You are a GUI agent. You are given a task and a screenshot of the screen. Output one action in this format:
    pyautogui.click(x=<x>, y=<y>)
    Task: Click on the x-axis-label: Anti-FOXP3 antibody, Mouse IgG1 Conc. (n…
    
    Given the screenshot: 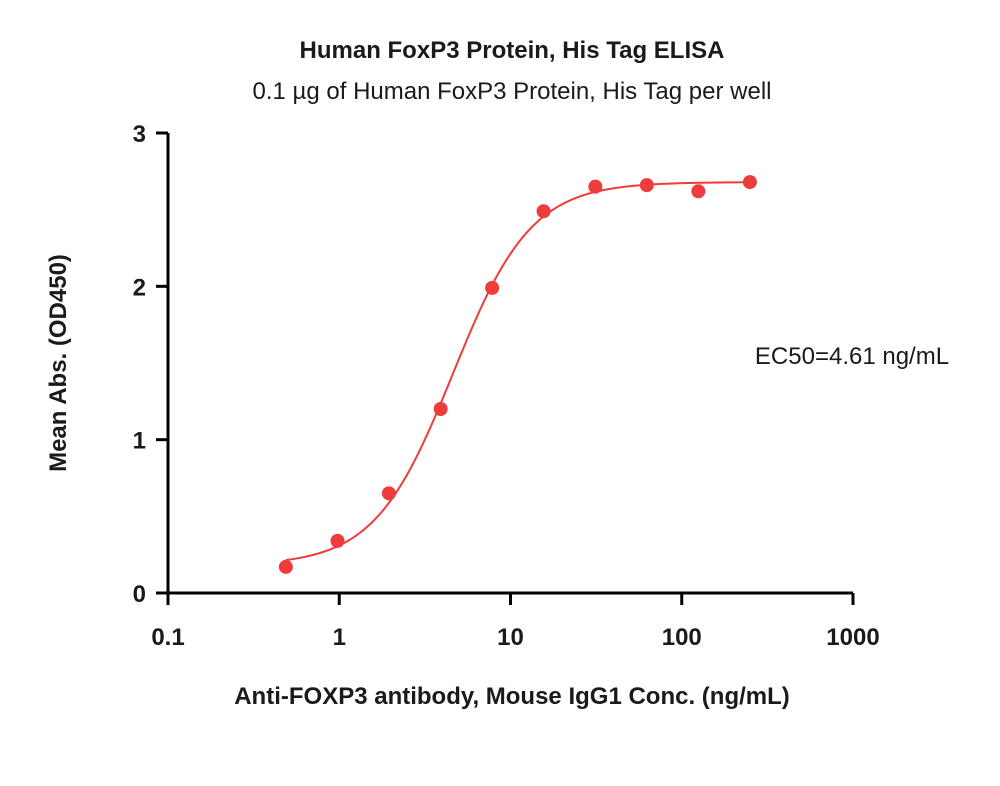 What is the action you would take?
    pyautogui.click(x=512, y=696)
    